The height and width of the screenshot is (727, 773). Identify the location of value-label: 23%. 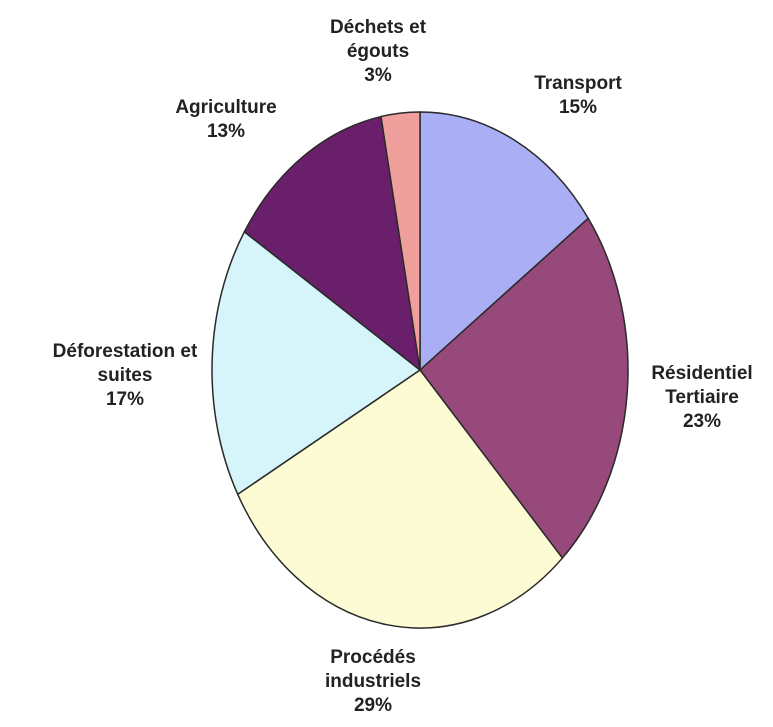
(702, 421).